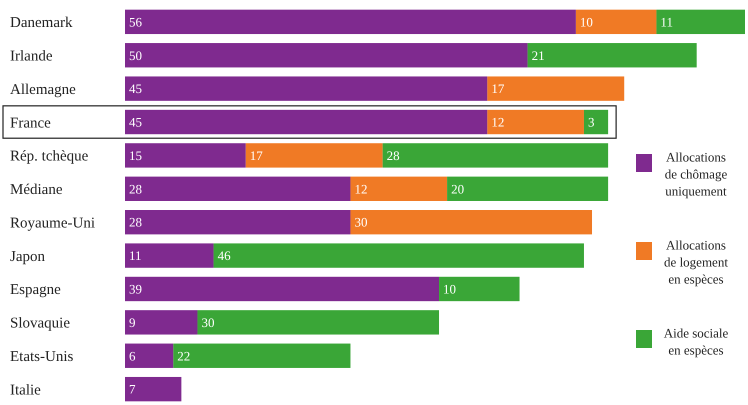  I want to click on legend-label: Aide sociale en espèces, so click(696, 342).